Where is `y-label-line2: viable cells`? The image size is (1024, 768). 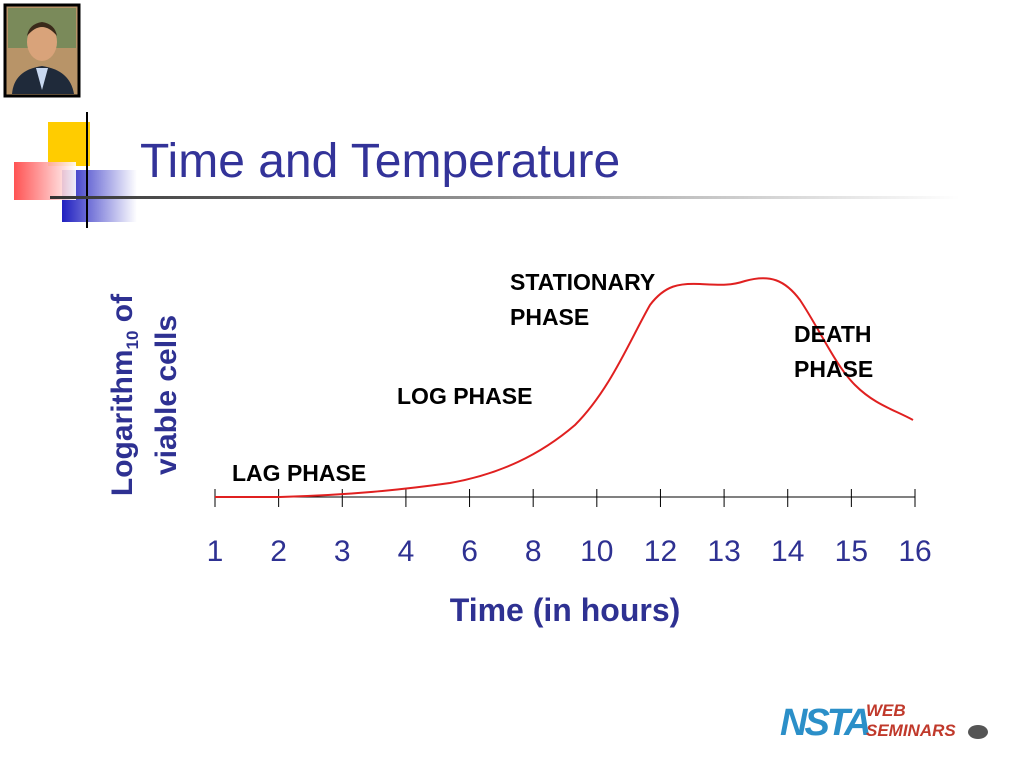
y-label-line2: viable cells is located at coordinates (166, 395).